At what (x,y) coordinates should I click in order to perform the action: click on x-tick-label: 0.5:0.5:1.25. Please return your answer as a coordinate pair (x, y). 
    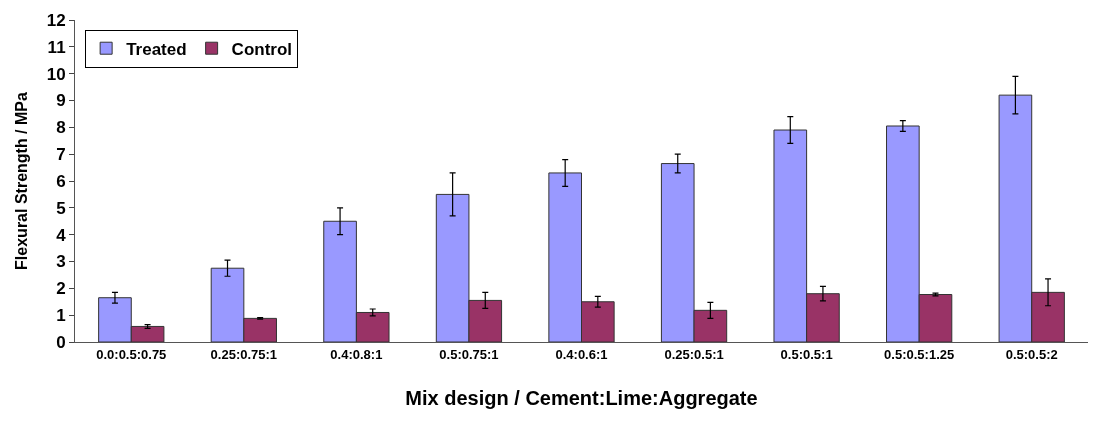
    Looking at the image, I should click on (919, 354).